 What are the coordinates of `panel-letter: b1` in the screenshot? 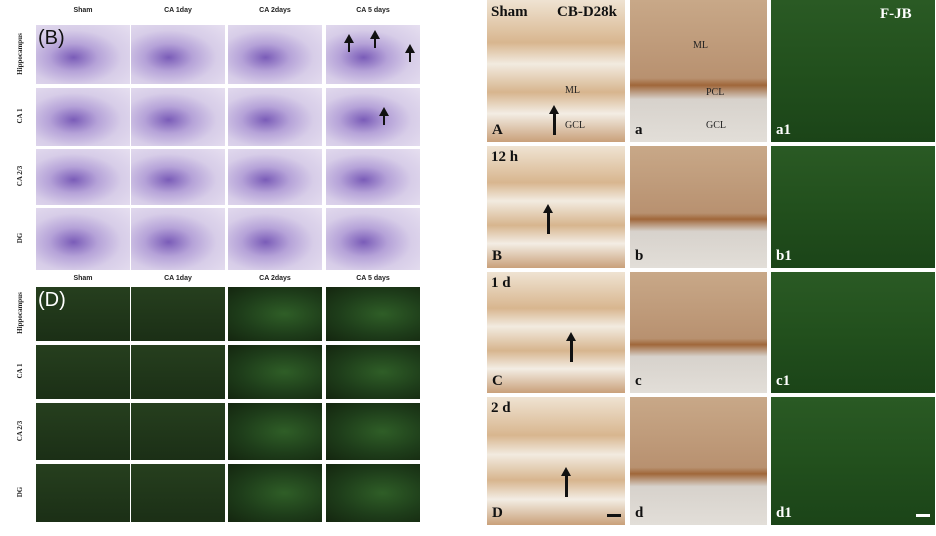 It's located at (784, 256).